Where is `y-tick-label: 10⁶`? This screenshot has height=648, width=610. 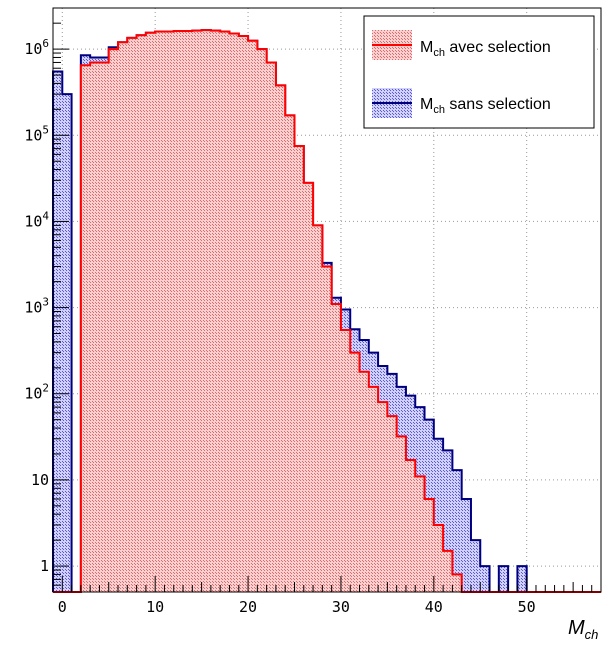 y-tick-label: 10⁶ is located at coordinates (36, 47).